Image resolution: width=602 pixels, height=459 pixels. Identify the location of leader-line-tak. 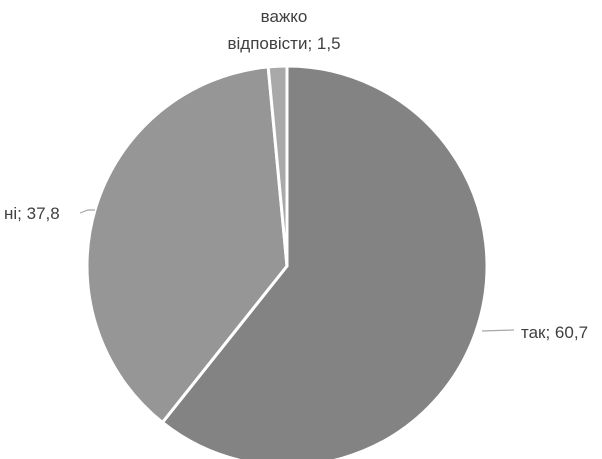
(498, 330).